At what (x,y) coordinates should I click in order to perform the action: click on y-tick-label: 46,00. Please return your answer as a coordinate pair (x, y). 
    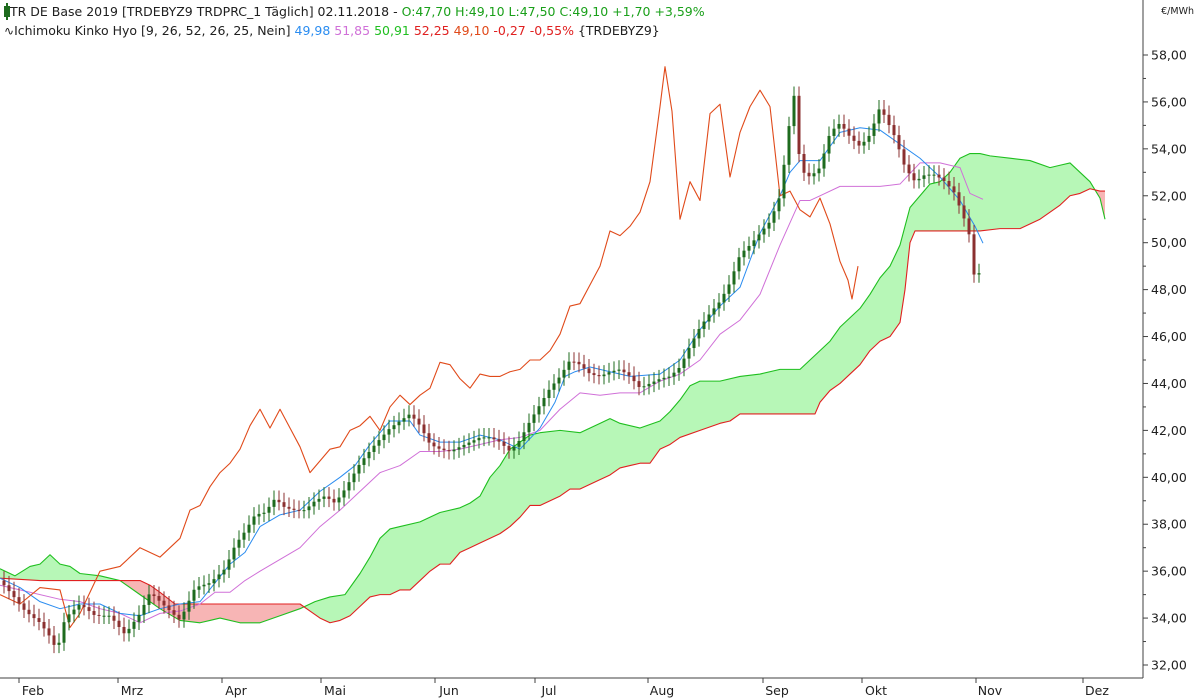
    Looking at the image, I should click on (1169, 336).